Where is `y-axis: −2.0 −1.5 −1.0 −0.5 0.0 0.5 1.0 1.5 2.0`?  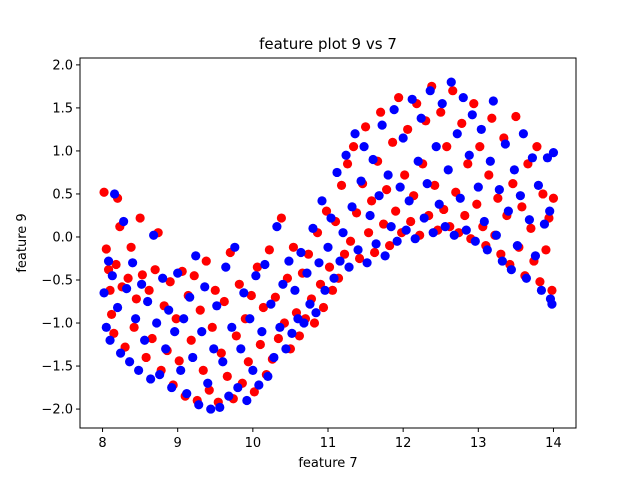 y-axis: −2.0 −1.5 −1.0 −0.5 0.0 0.5 1.0 1.5 2.0 is located at coordinates (60, 238).